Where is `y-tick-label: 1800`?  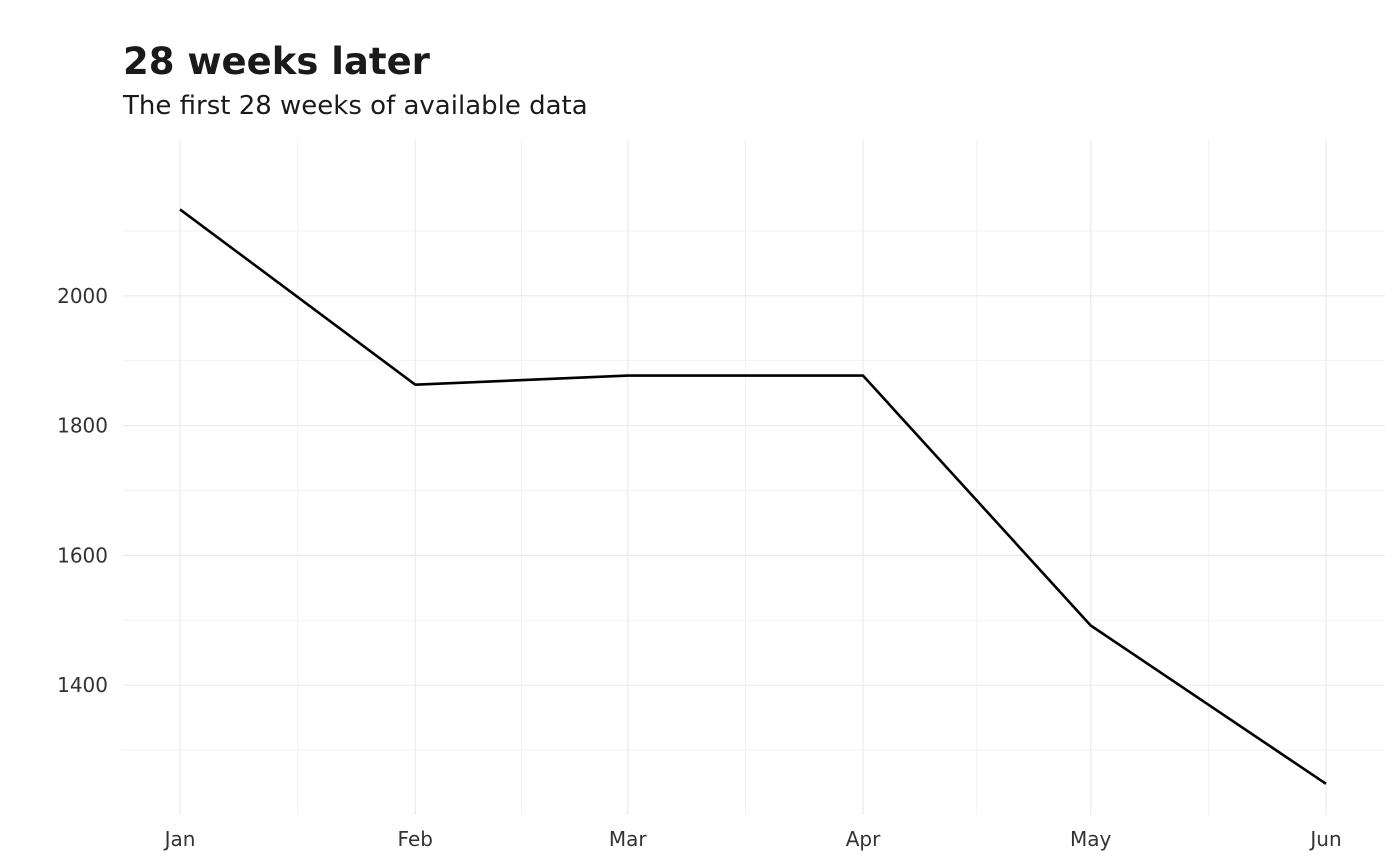 y-tick-label: 1800 is located at coordinates (82, 426).